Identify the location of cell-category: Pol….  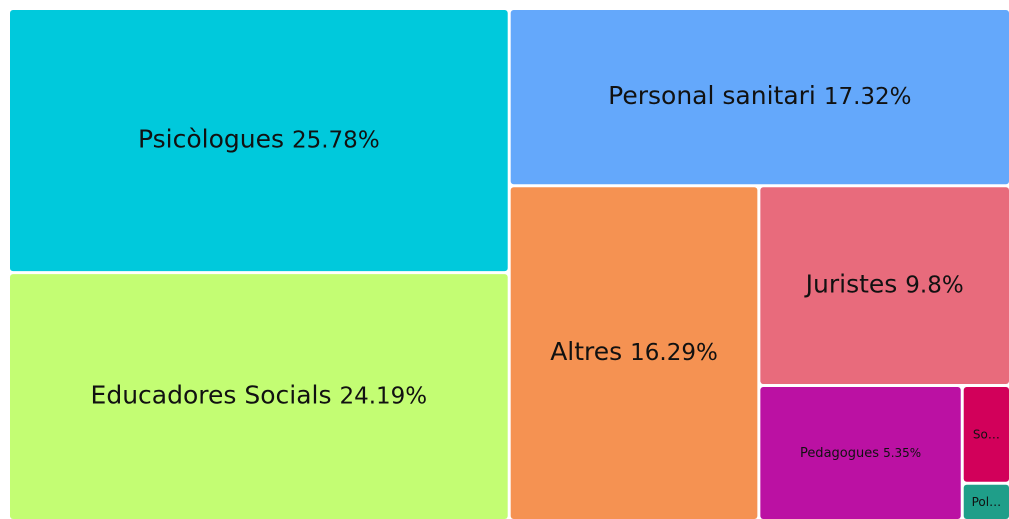
(986, 501).